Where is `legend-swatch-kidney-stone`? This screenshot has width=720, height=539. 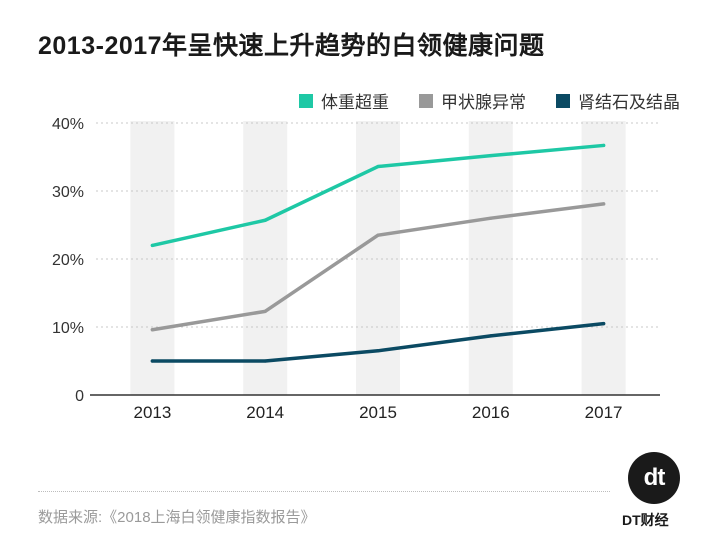
legend-swatch-kidney-stone is located at coordinates (563, 100).